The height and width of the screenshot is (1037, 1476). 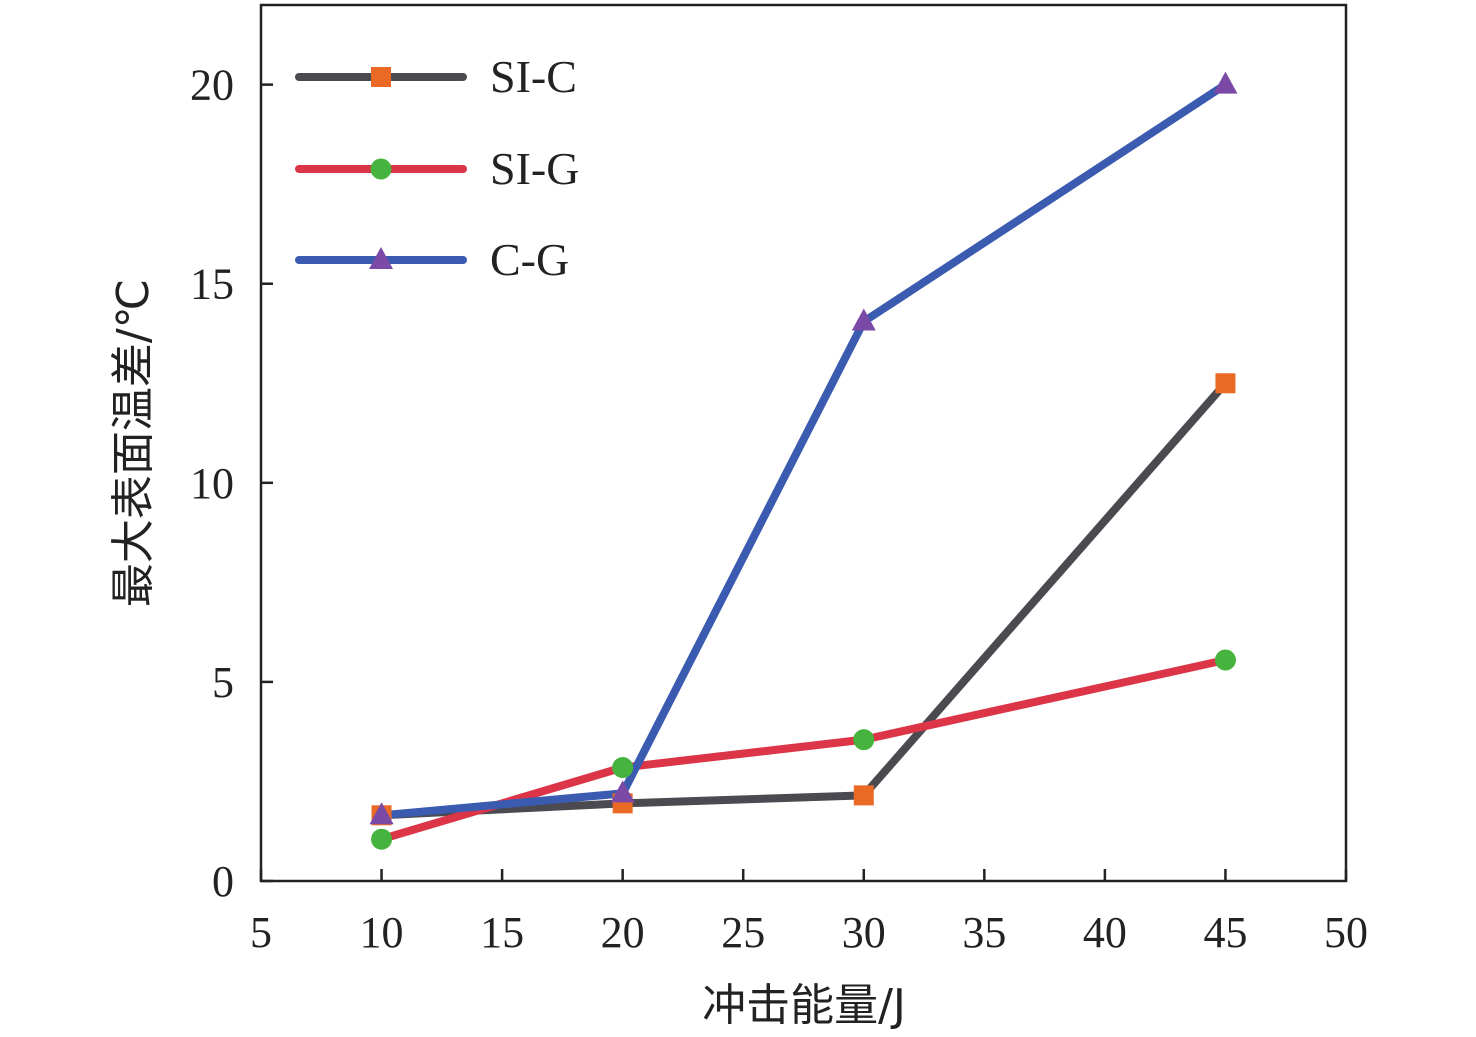 What do you see at coordinates (382, 932) in the screenshot?
I see `x-tick-label: 10` at bounding box center [382, 932].